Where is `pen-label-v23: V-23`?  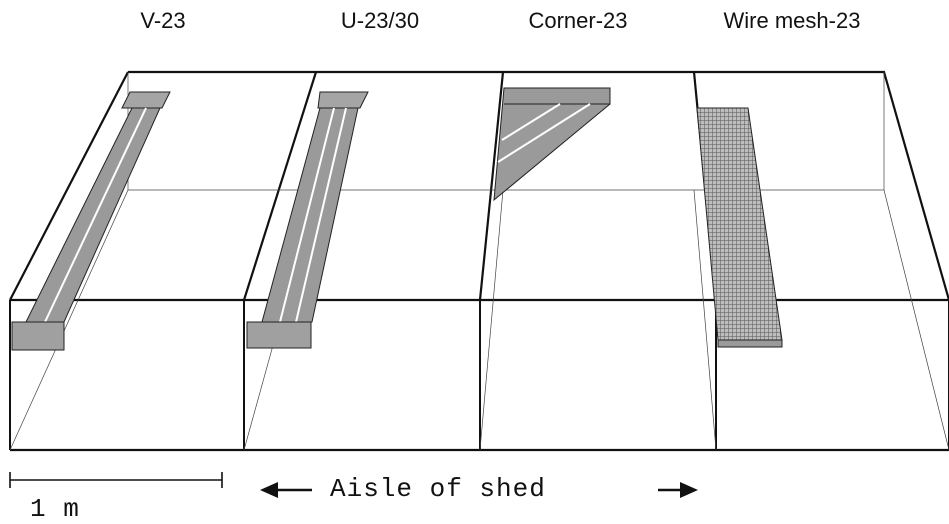 pen-label-v23: V-23 is located at coordinates (163, 20).